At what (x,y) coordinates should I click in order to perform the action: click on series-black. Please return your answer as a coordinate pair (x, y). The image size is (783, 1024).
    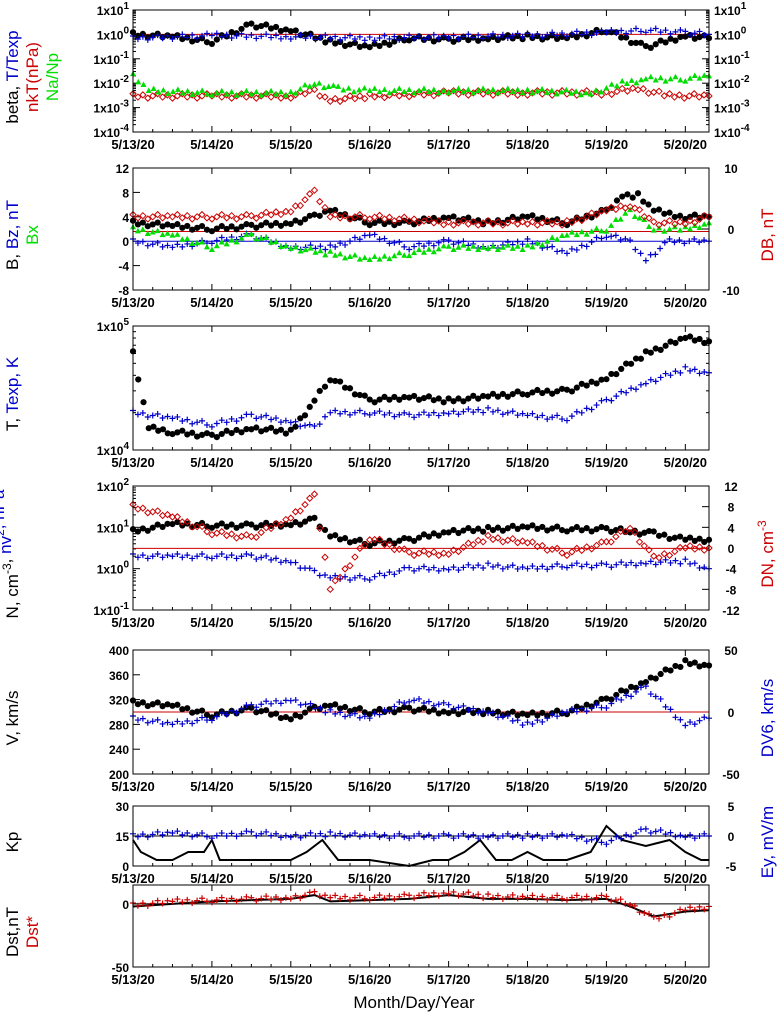
    Looking at the image, I should click on (420, 846).